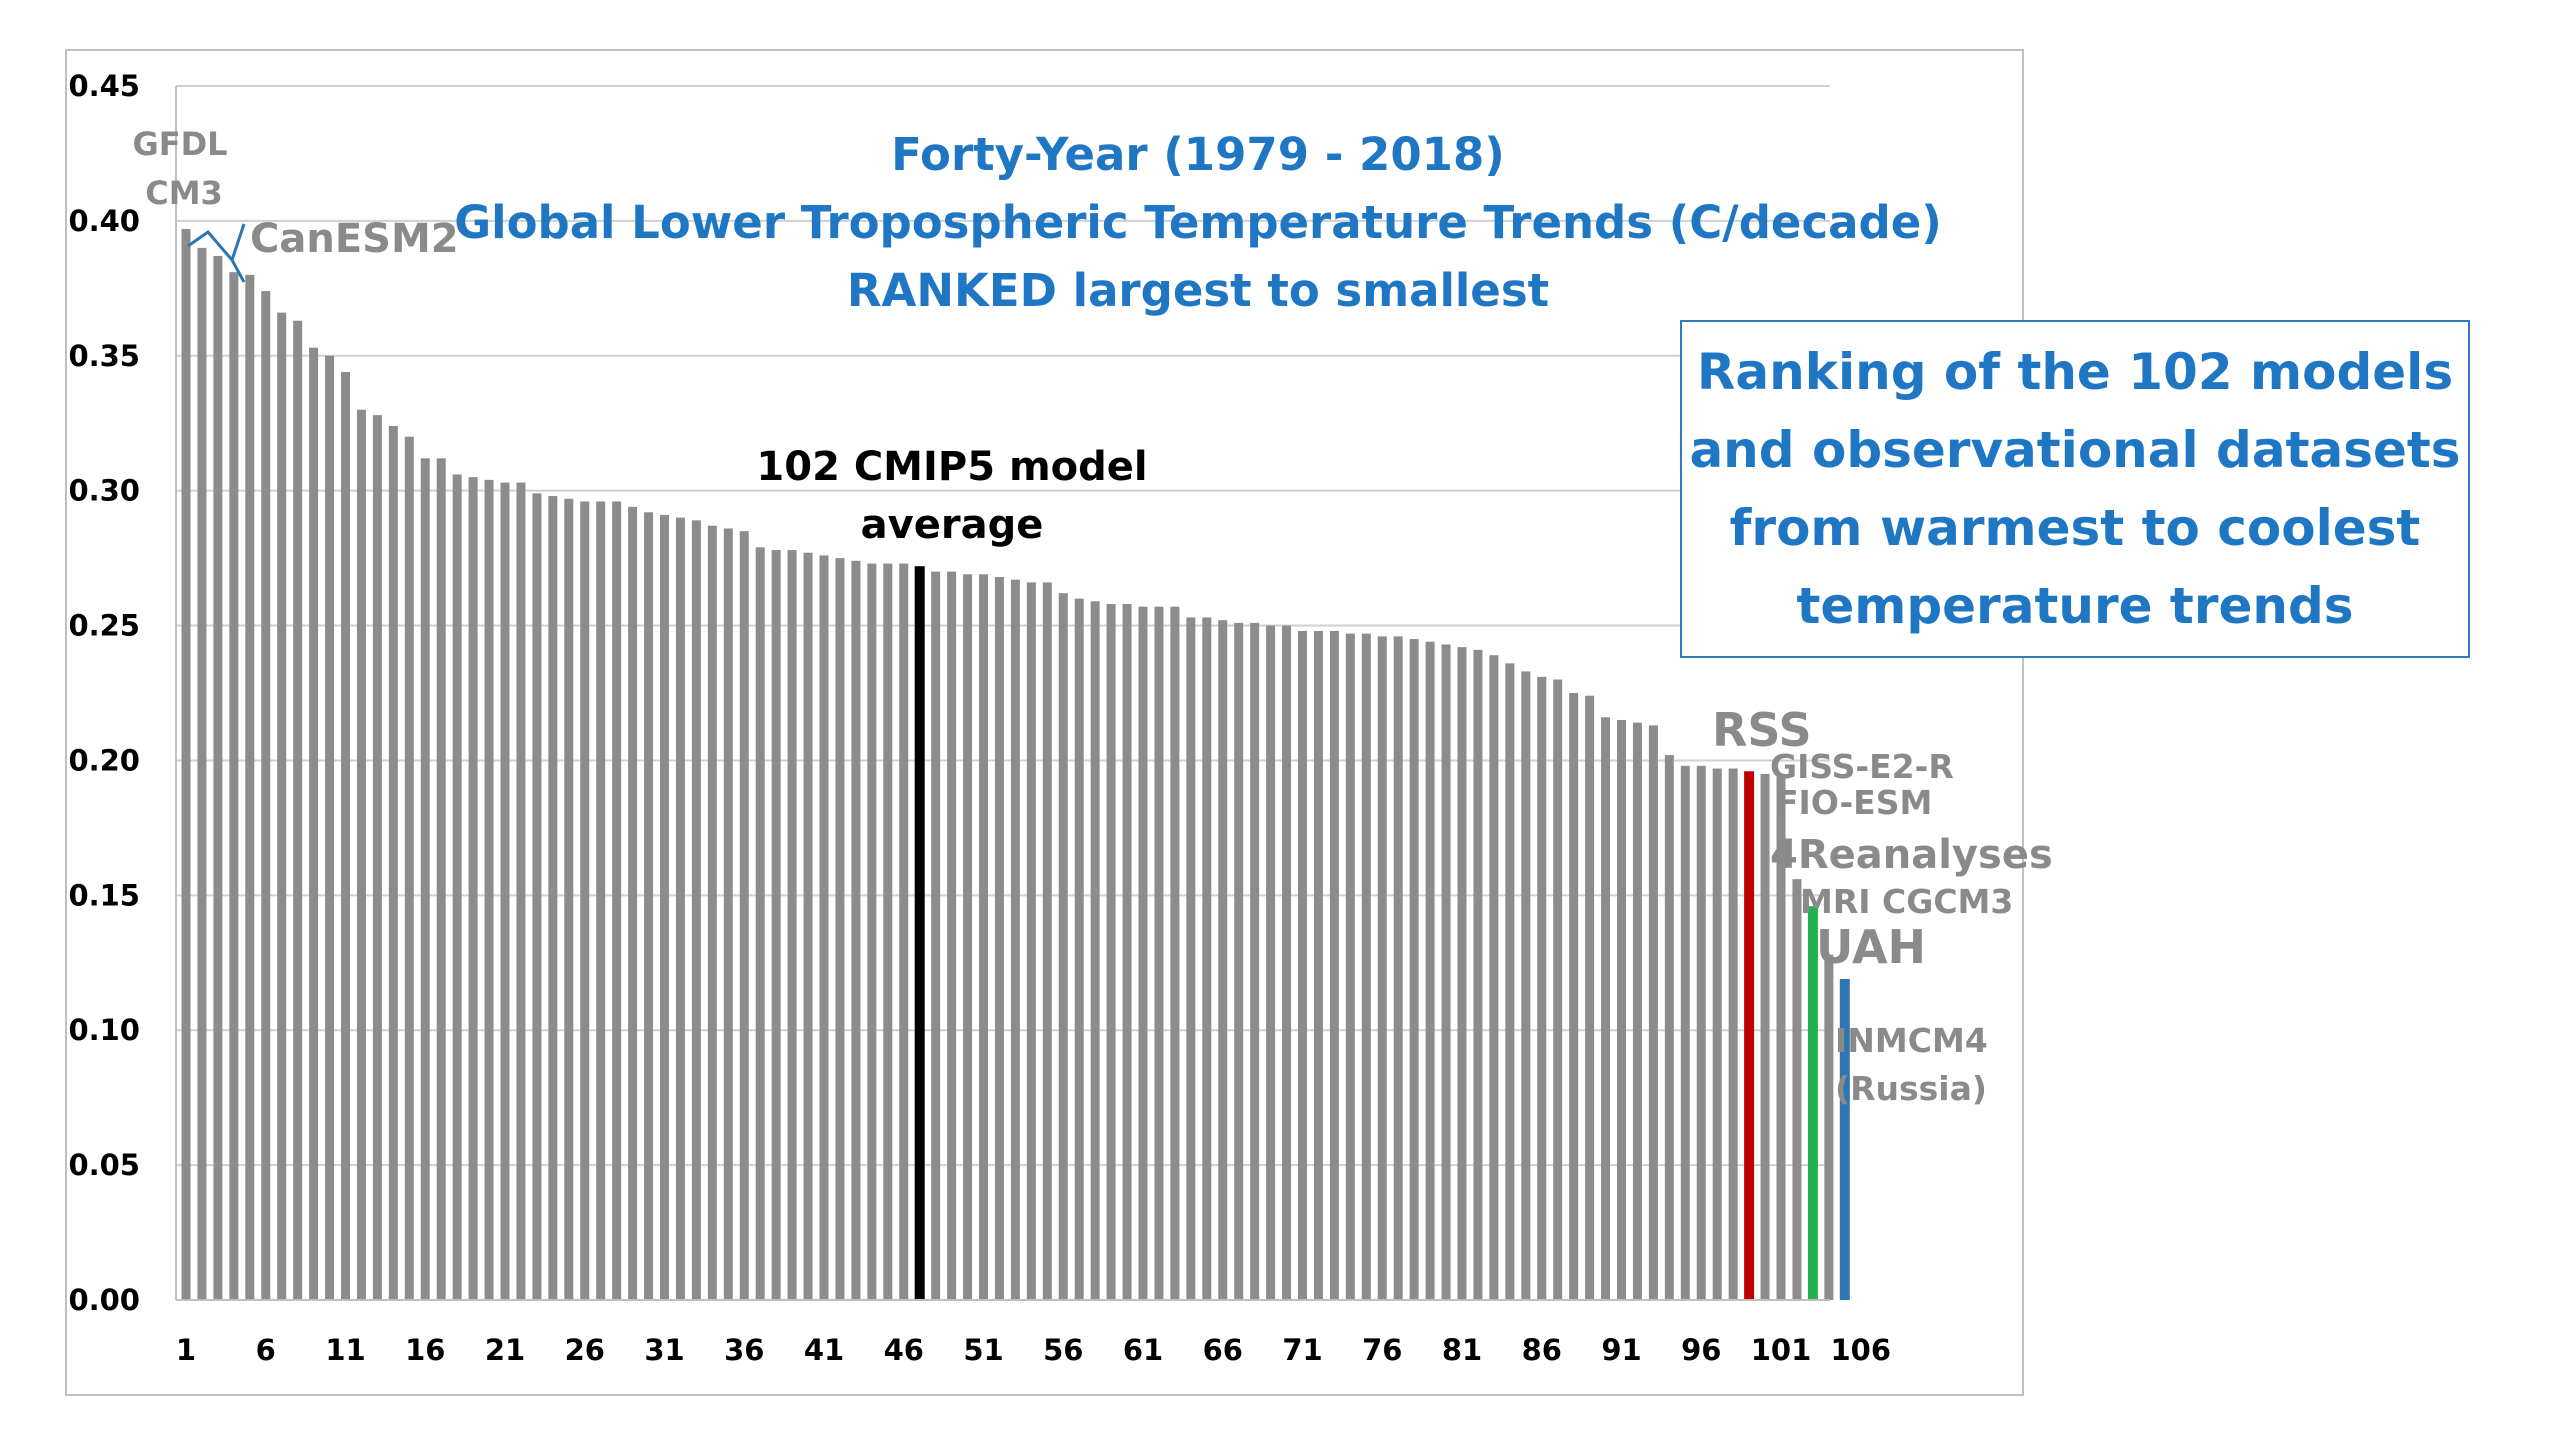 The height and width of the screenshot is (1440, 2560). What do you see at coordinates (104, 895) in the screenshot?
I see `y-tick-label: 0.15` at bounding box center [104, 895].